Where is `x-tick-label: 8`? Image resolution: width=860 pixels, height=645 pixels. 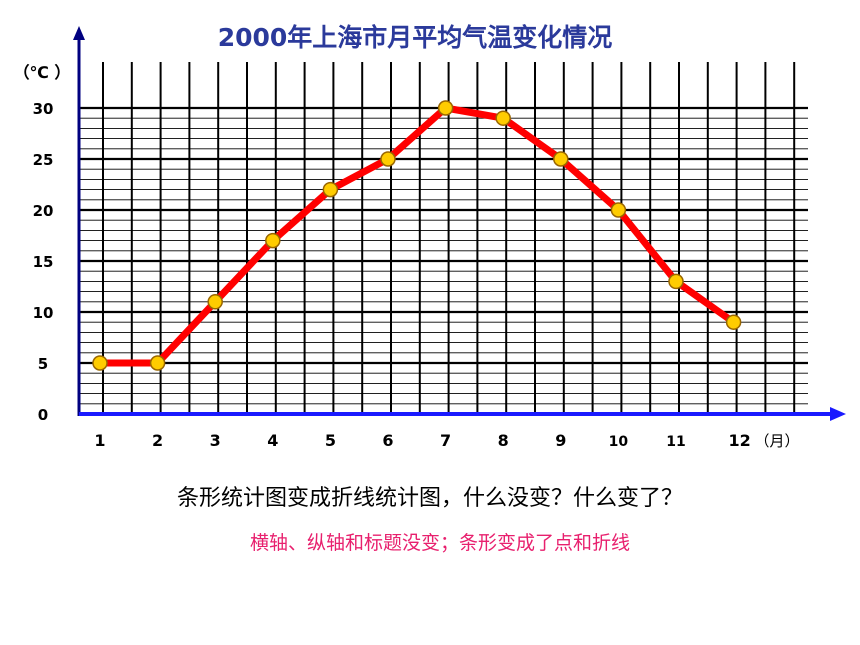
x-tick-label: 8 is located at coordinates (503, 440).